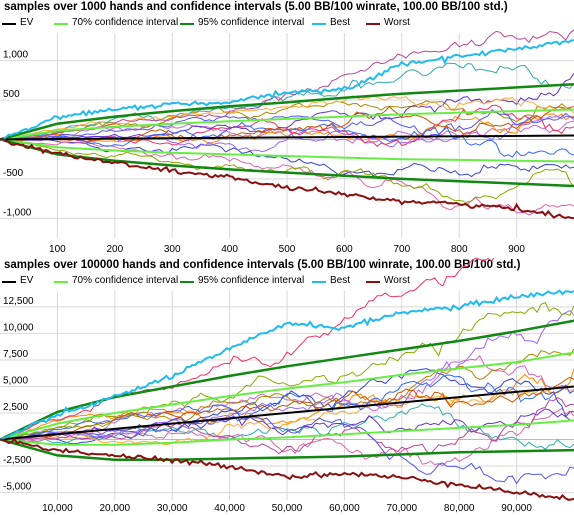 This screenshot has width=574, height=515. What do you see at coordinates (287, 469) in the screenshot?
I see `worst-line` at bounding box center [287, 469].